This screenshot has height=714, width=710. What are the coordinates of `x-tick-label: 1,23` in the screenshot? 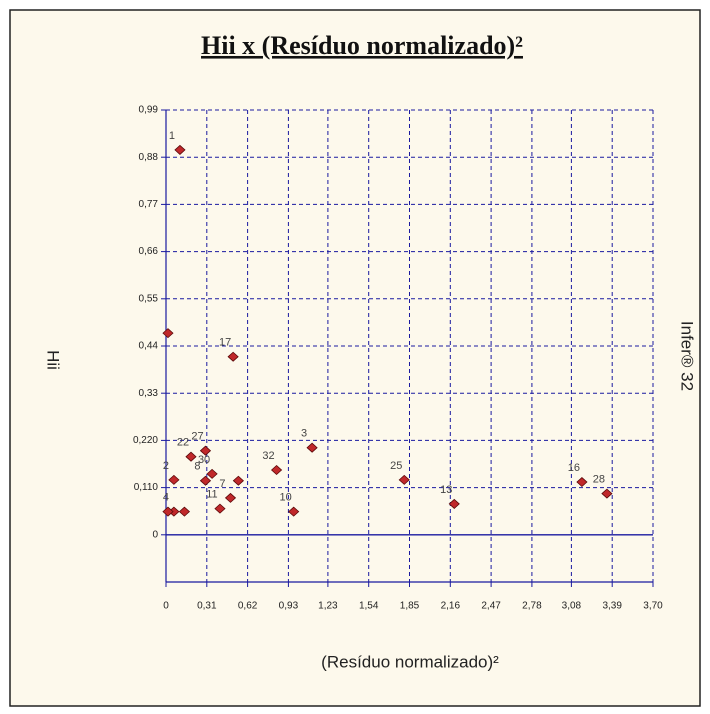 It's located at (328, 606).